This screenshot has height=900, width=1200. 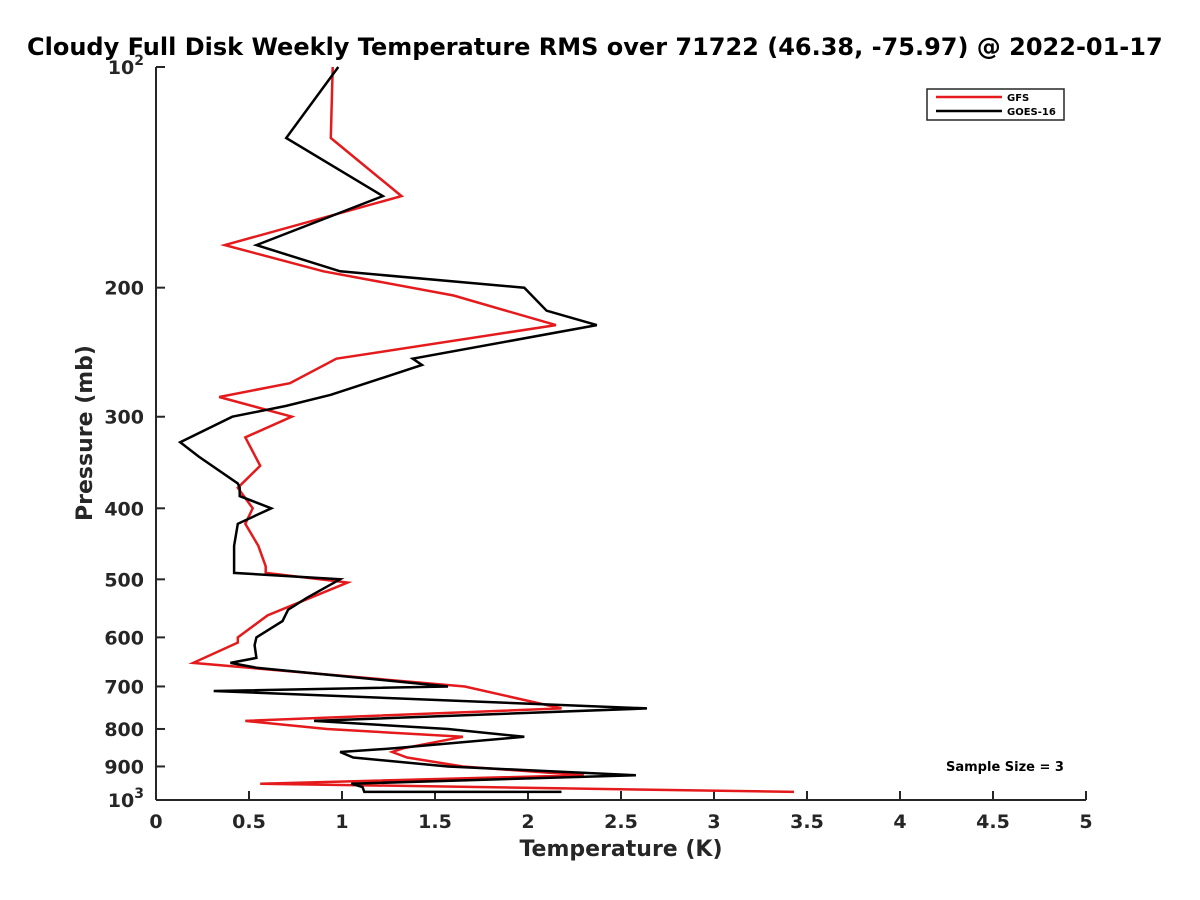 I want to click on x-tick-label: 0, so click(x=155, y=822).